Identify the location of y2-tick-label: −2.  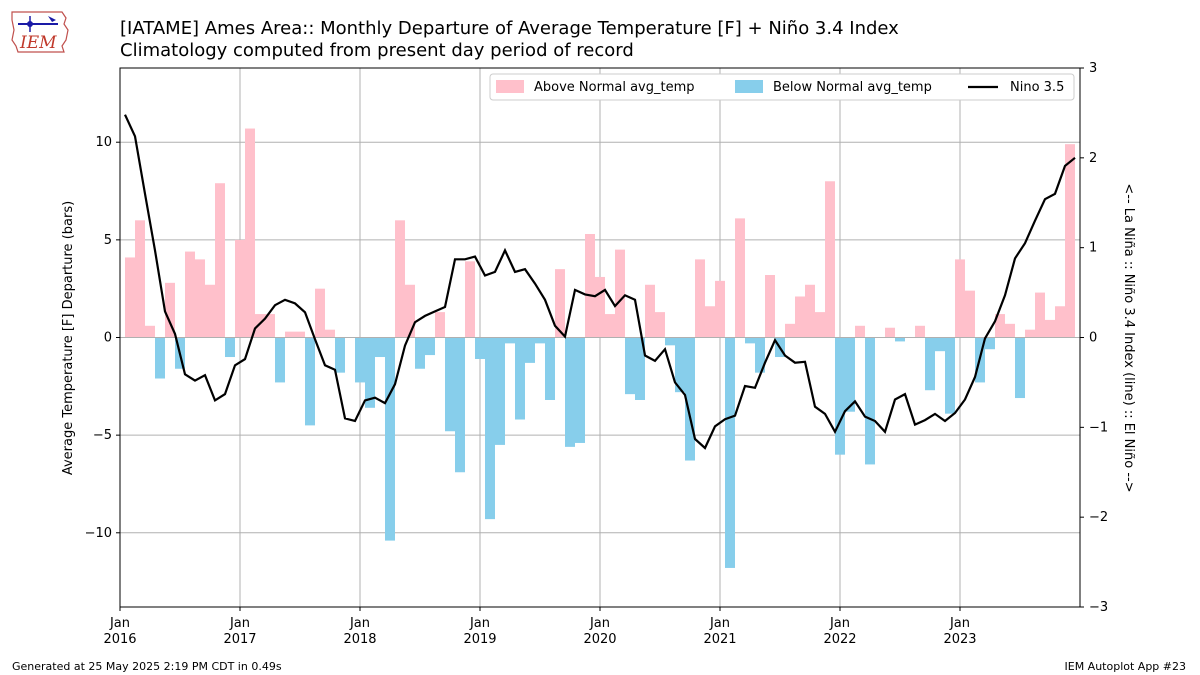
(1098, 517).